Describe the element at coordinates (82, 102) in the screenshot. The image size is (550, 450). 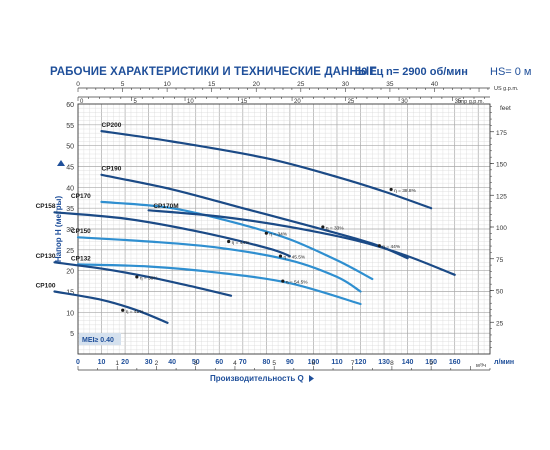
I see `impgpm-tick-label: 0` at that location.